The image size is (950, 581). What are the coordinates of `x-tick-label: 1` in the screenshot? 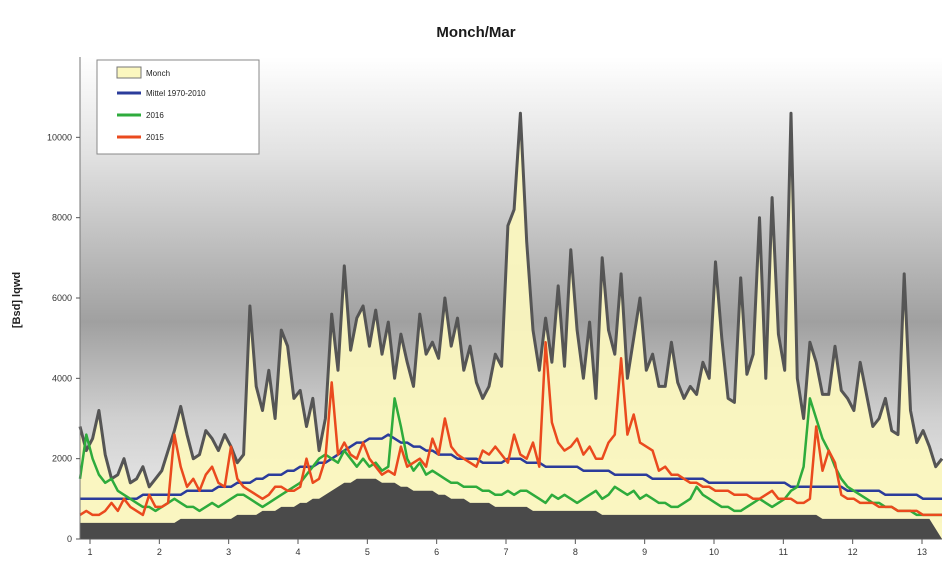 It's located at (89, 552).